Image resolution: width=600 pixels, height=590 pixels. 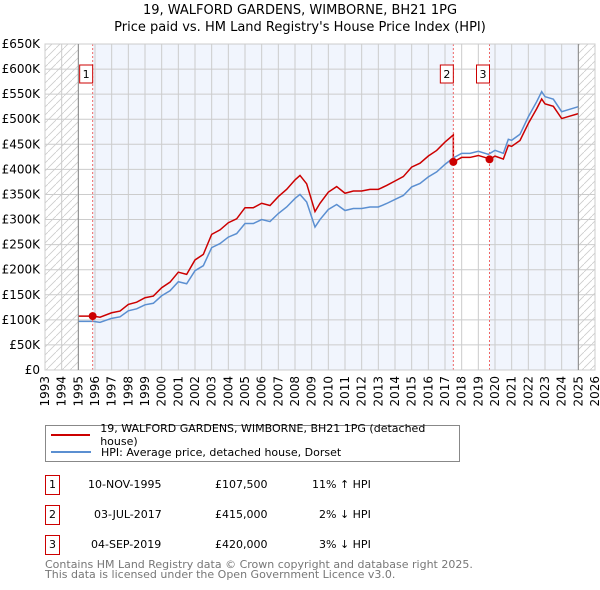 What do you see at coordinates (245, 391) in the screenshot?
I see `x-tick-label: 2005` at bounding box center [245, 391].